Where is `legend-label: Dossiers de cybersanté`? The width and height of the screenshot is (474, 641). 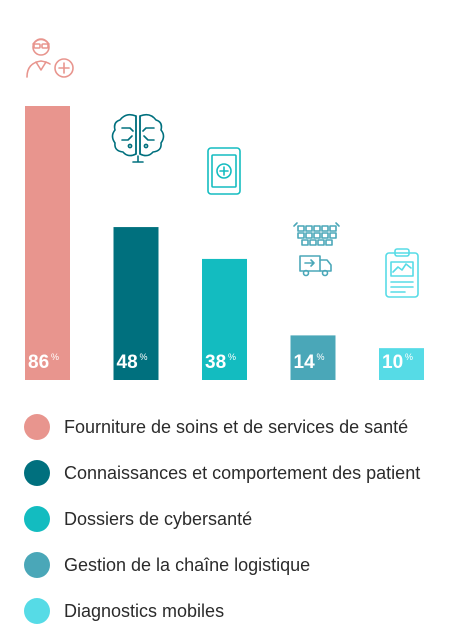 legend-label: Dossiers de cybersanté is located at coordinates (158, 518).